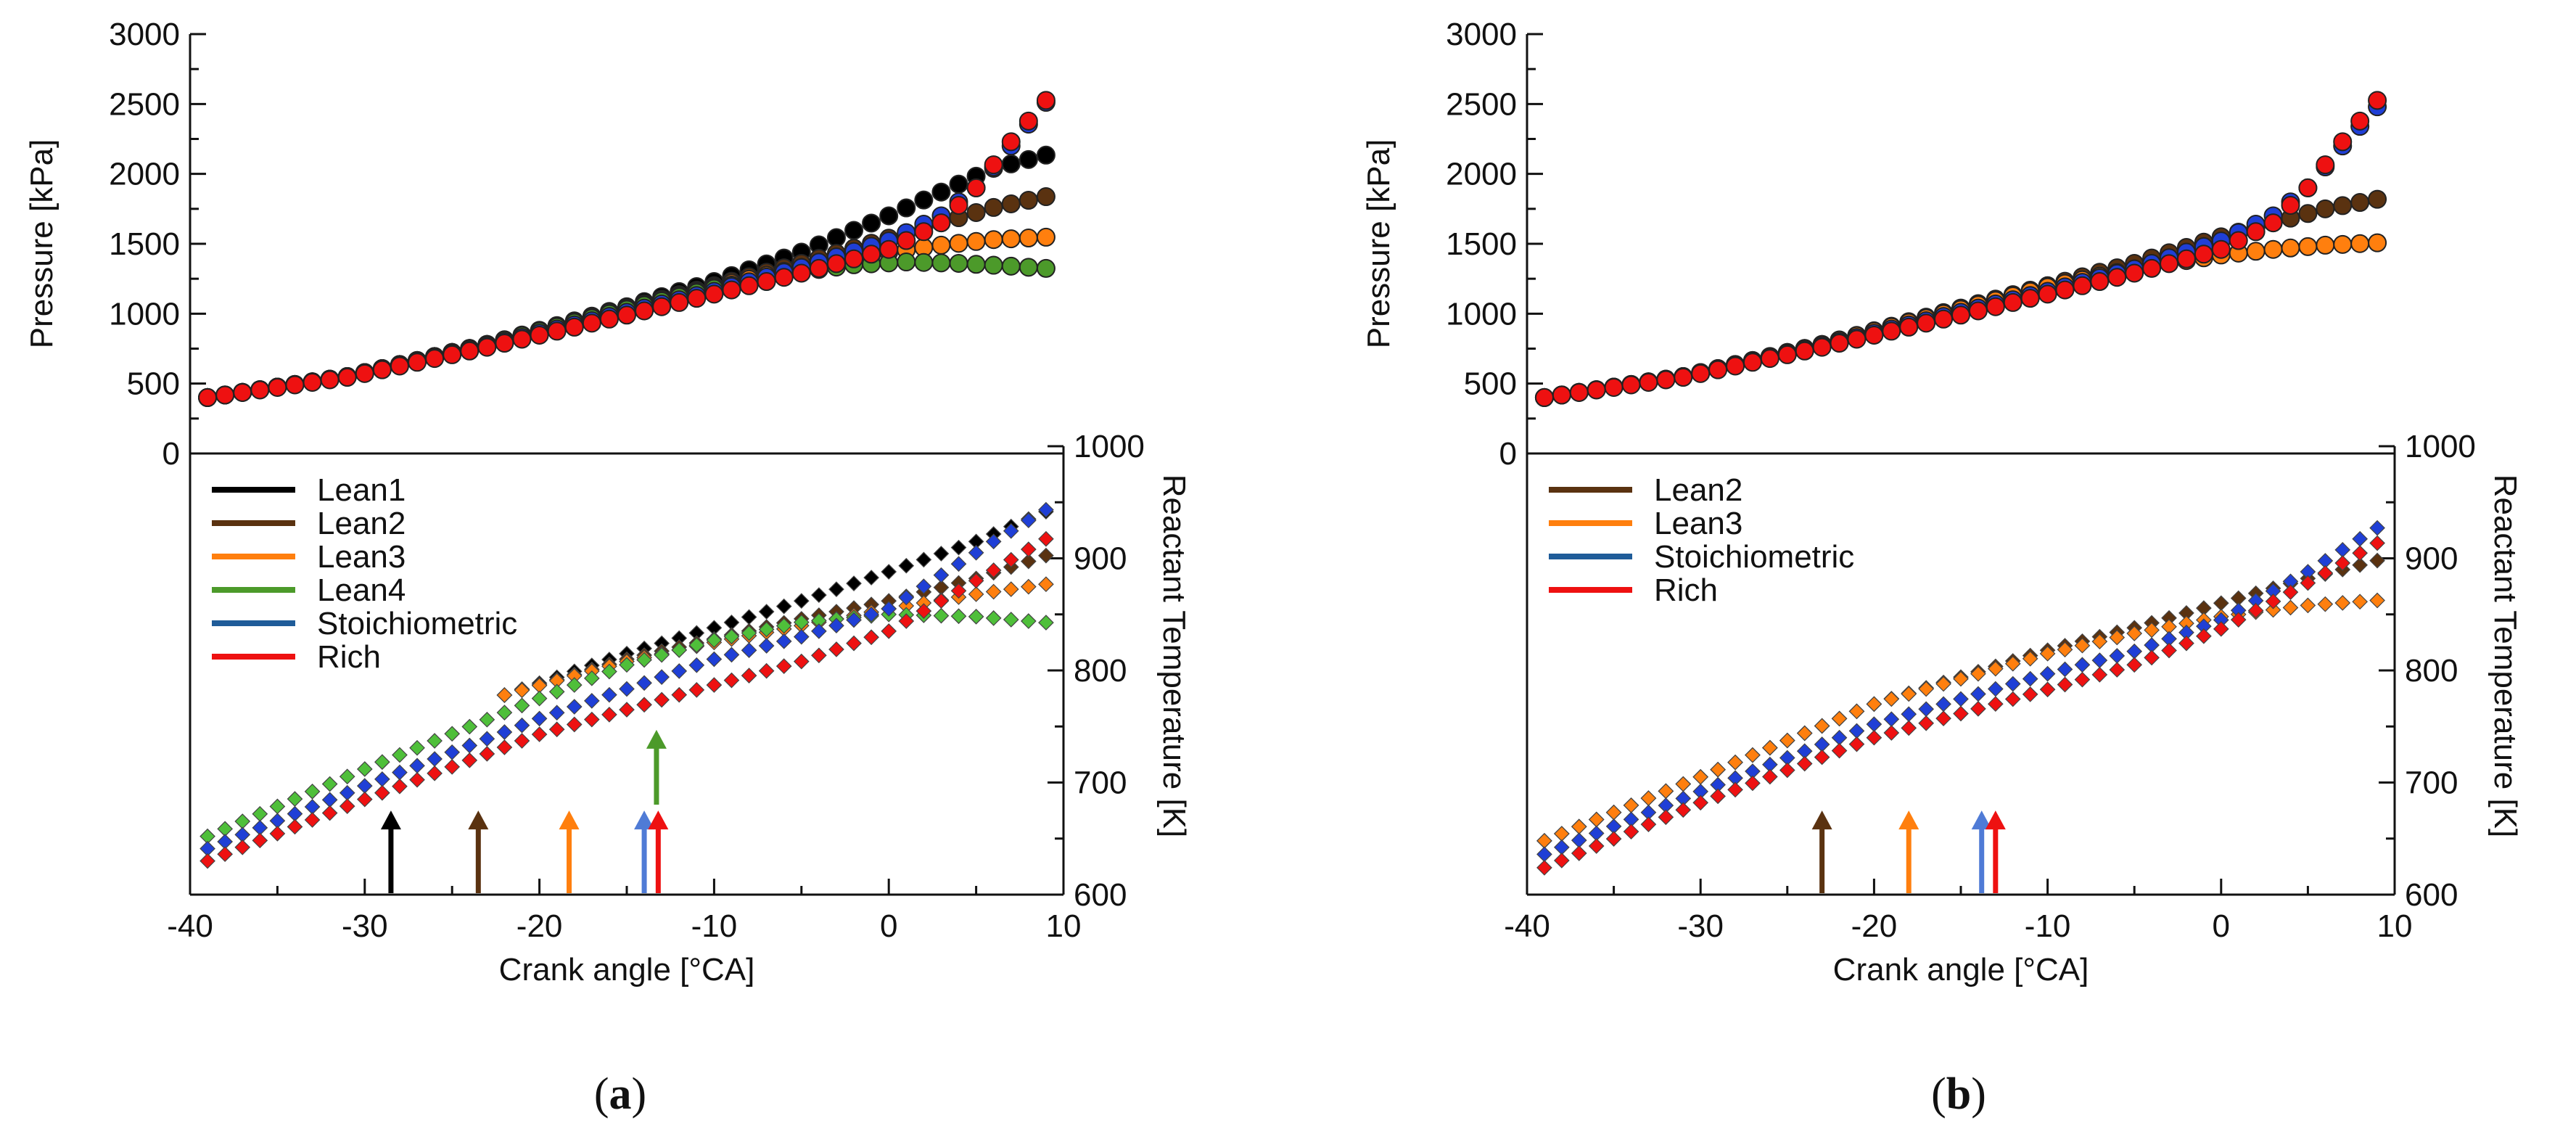 The image size is (2576, 1121). What do you see at coordinates (1960, 249) in the screenshot?
I see `pressure-series-rich` at bounding box center [1960, 249].